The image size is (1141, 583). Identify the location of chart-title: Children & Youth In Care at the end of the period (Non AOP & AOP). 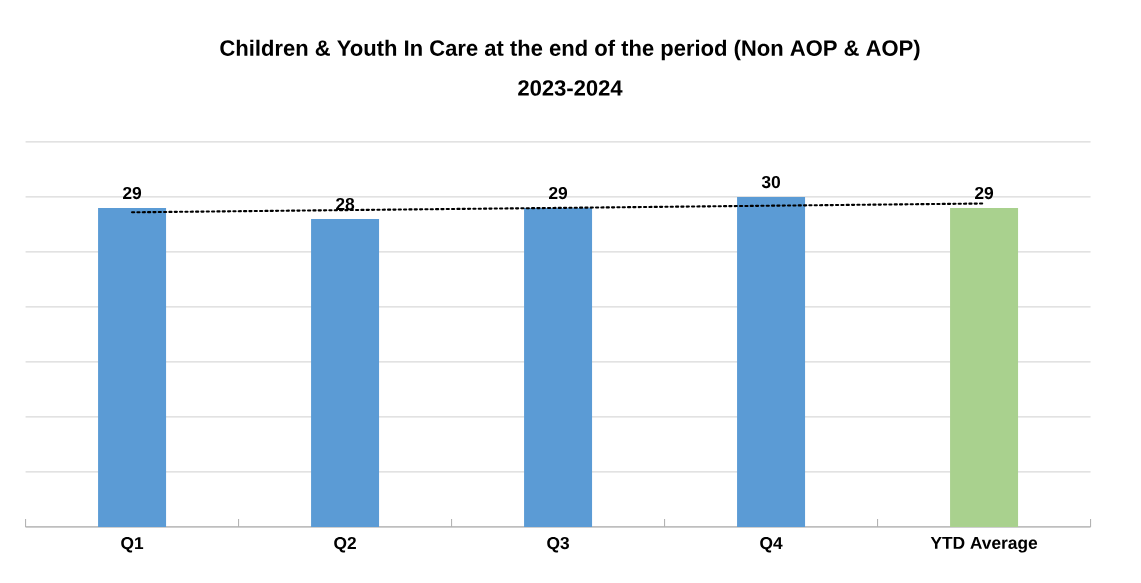
(570, 50).